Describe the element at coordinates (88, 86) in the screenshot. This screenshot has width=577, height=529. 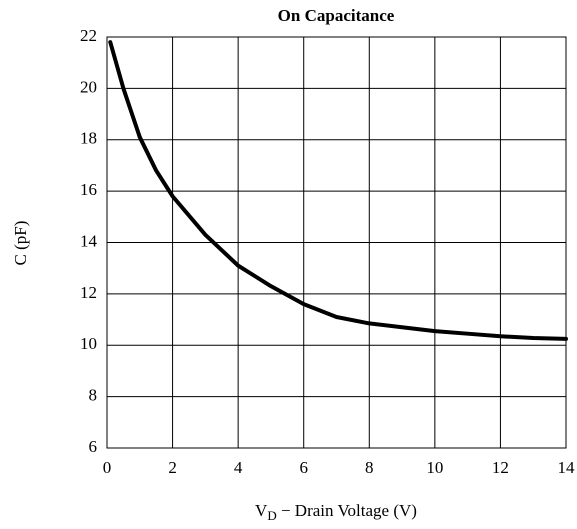
I see `y-tick-label: 20` at that location.